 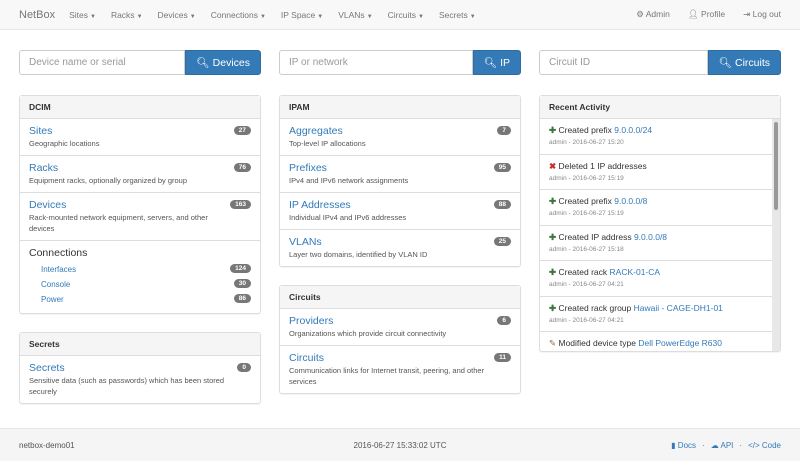 I want to click on nav-menu-sites: Sites ▼, so click(x=82, y=15).